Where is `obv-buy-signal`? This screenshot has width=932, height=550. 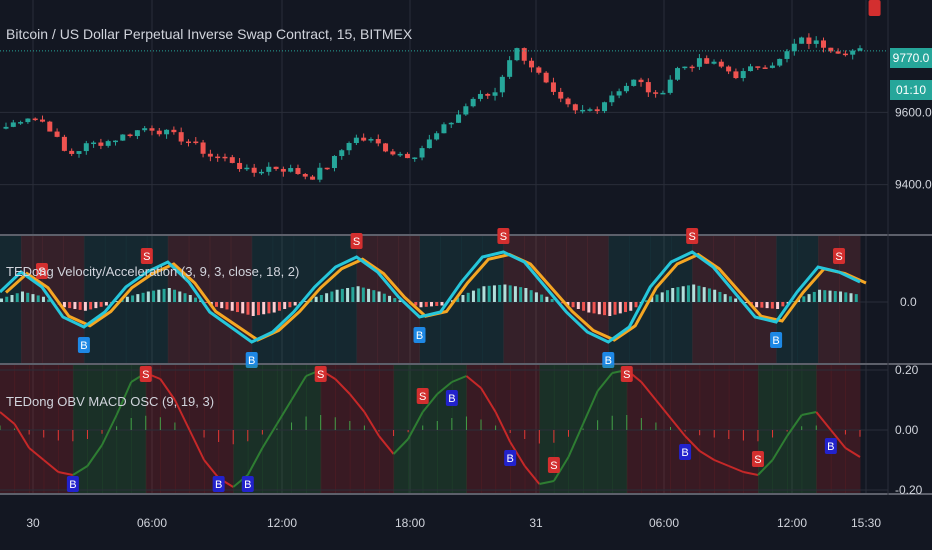 obv-buy-signal is located at coordinates (510, 458).